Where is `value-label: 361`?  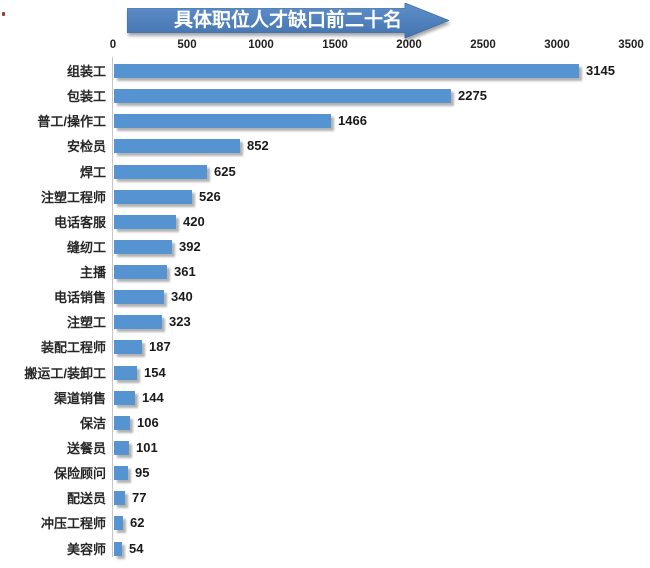
value-label: 361 is located at coordinates (185, 271).